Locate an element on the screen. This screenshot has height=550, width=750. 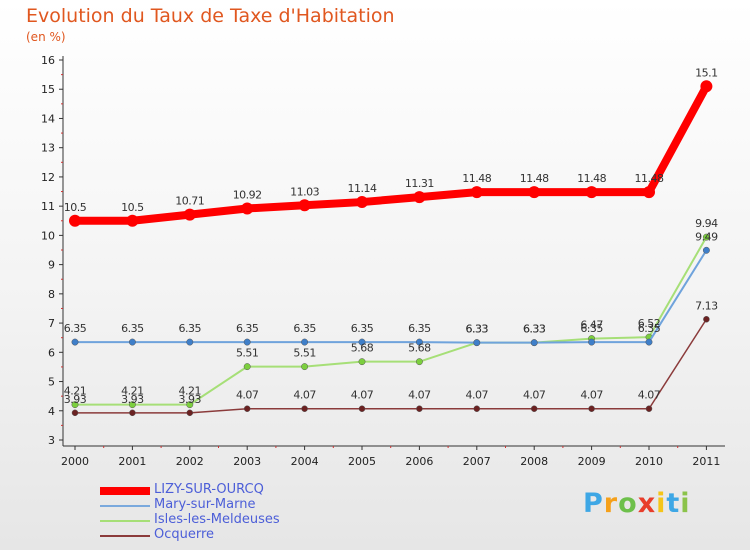
x-tick-label: 2004 is located at coordinates (305, 461).